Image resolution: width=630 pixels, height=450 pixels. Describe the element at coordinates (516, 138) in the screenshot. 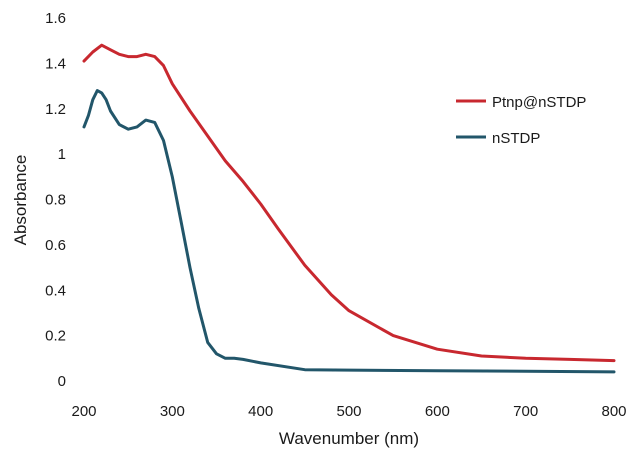

I see `legend-label-nstdp: nSTDP` at that location.